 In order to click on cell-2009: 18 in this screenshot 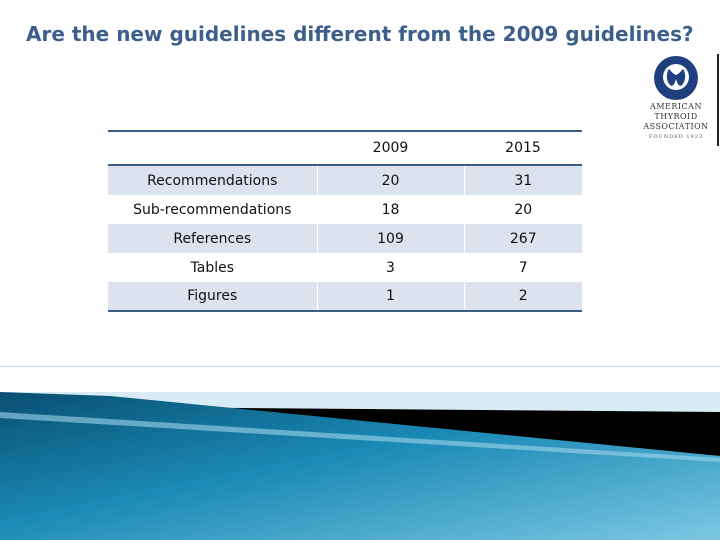, I will do `click(390, 209)`.